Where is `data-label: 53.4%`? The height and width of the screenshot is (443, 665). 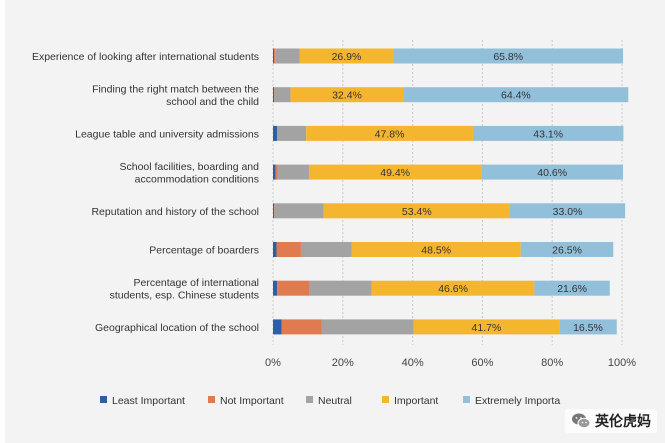 data-label: 53.4% is located at coordinates (417, 212).